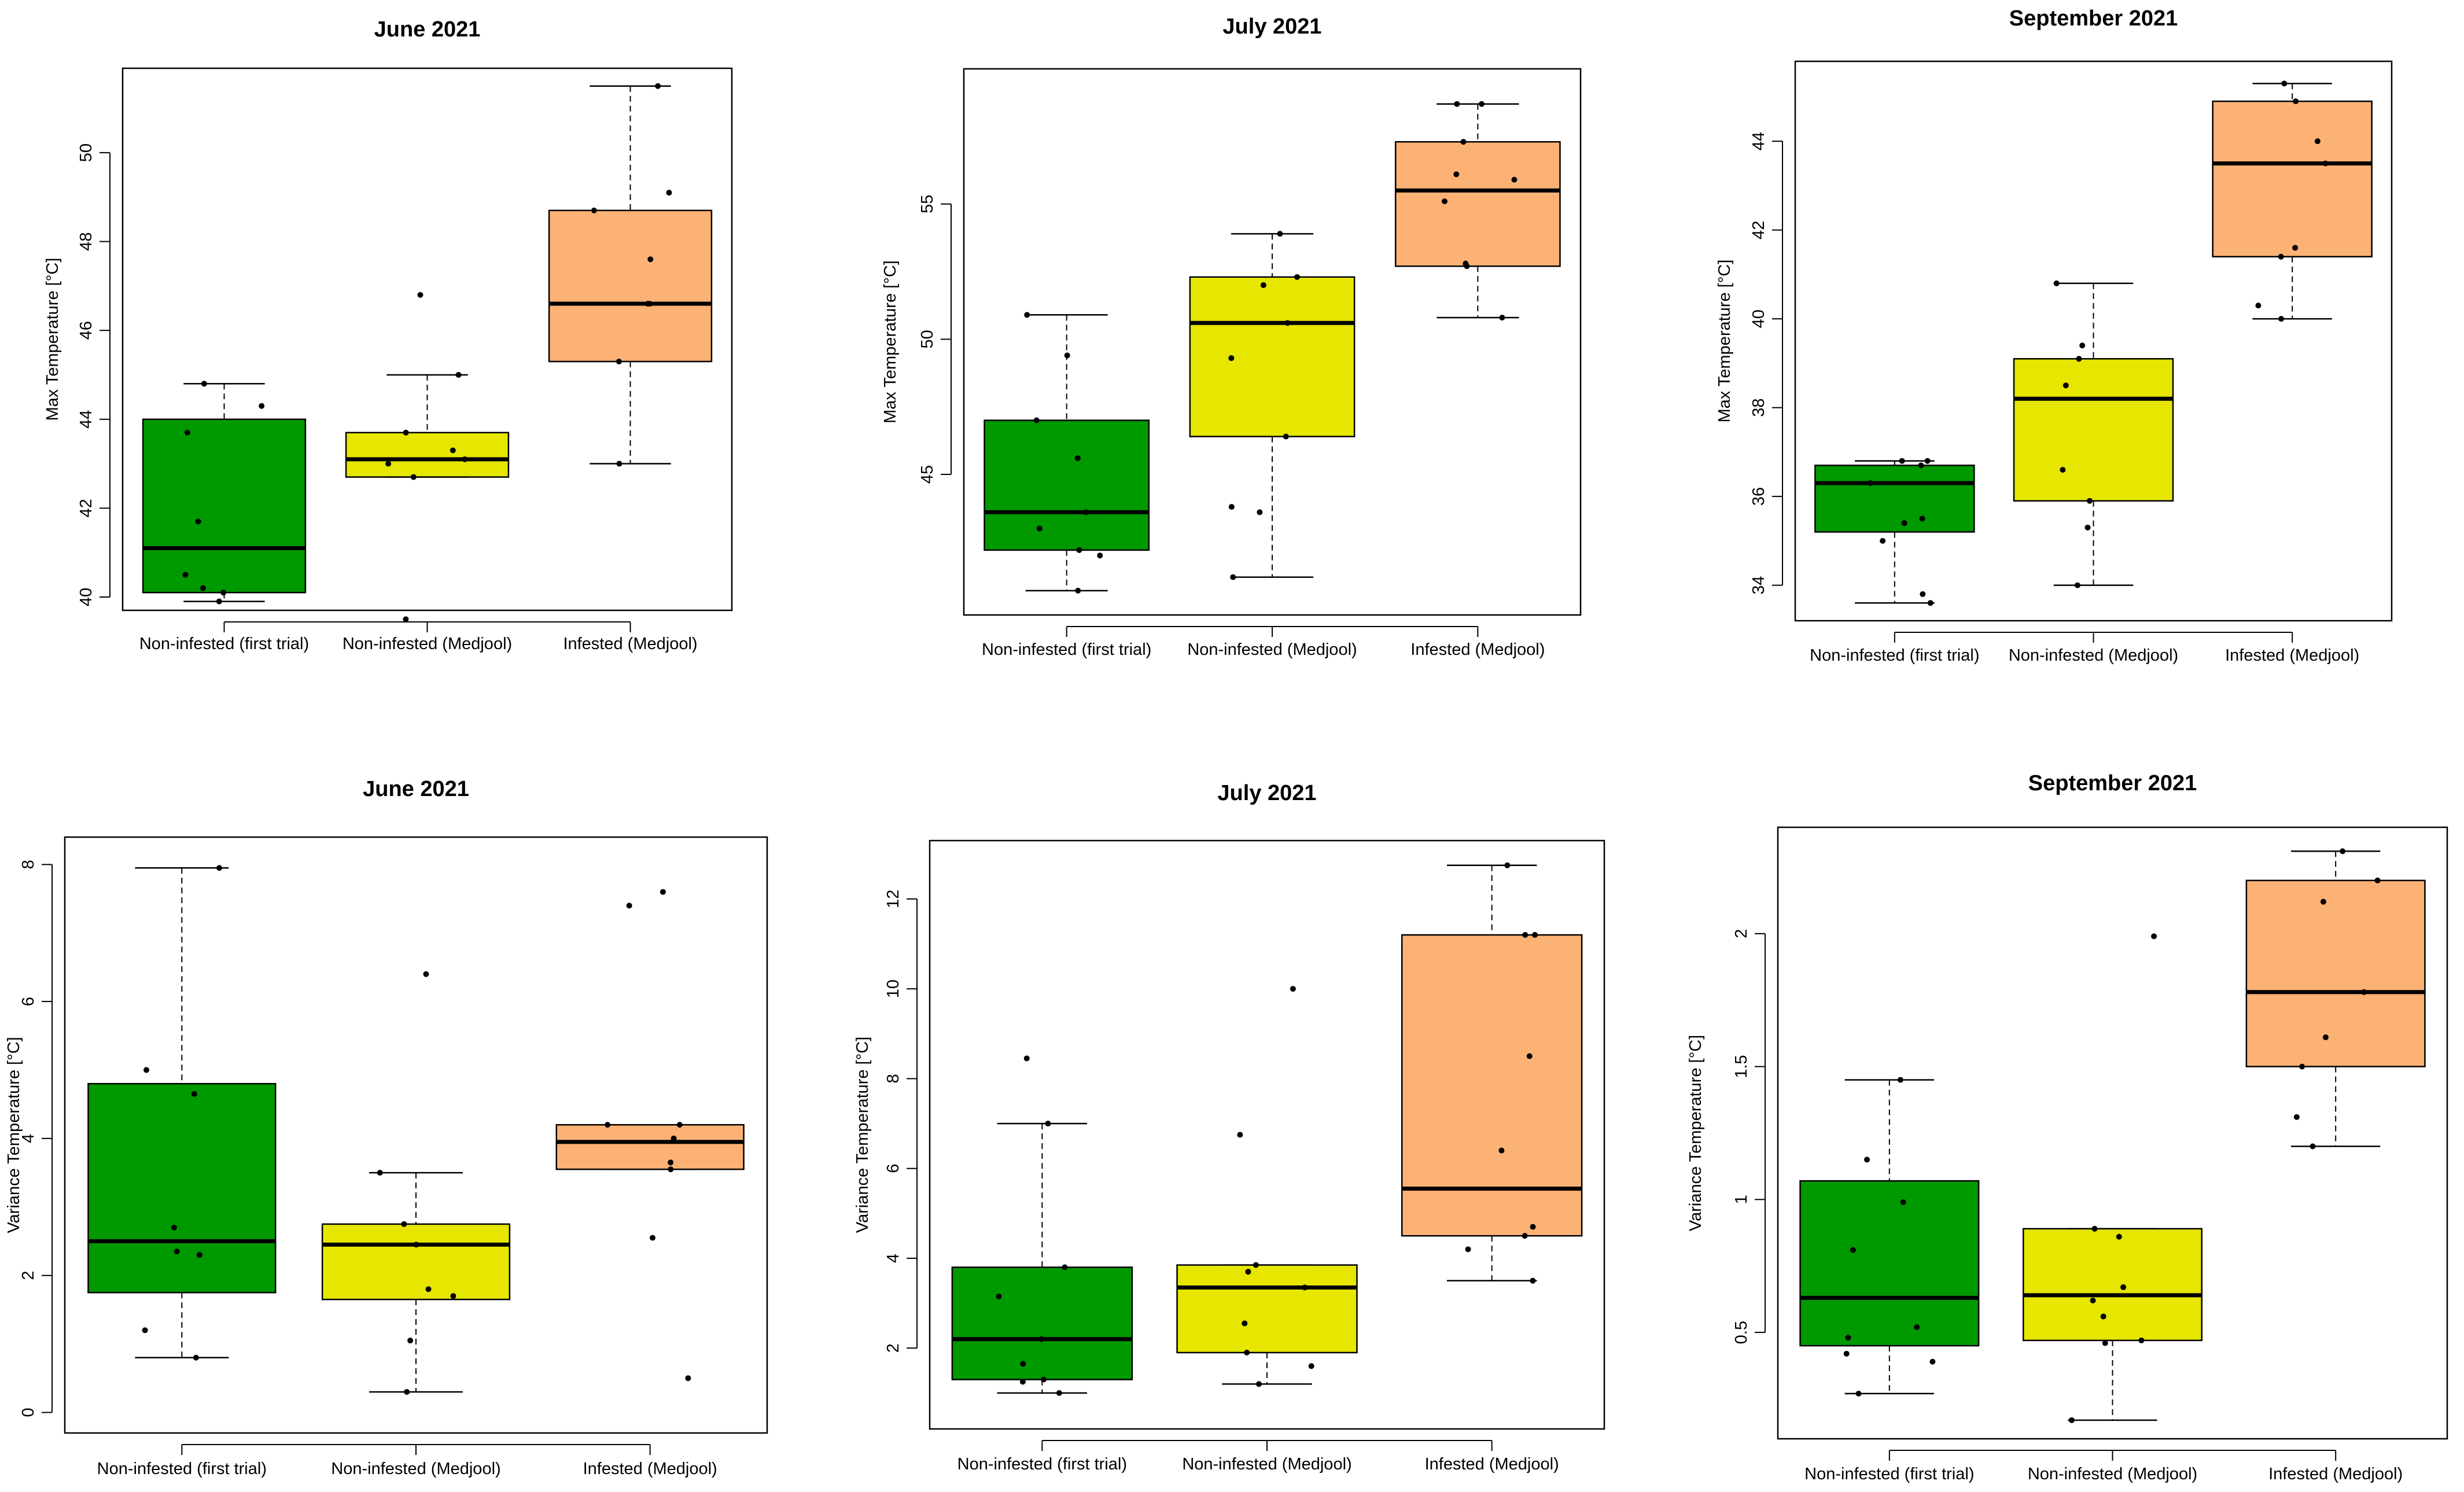 The image size is (2464, 1492). I want to click on y-tick-label: 44, so click(86, 419).